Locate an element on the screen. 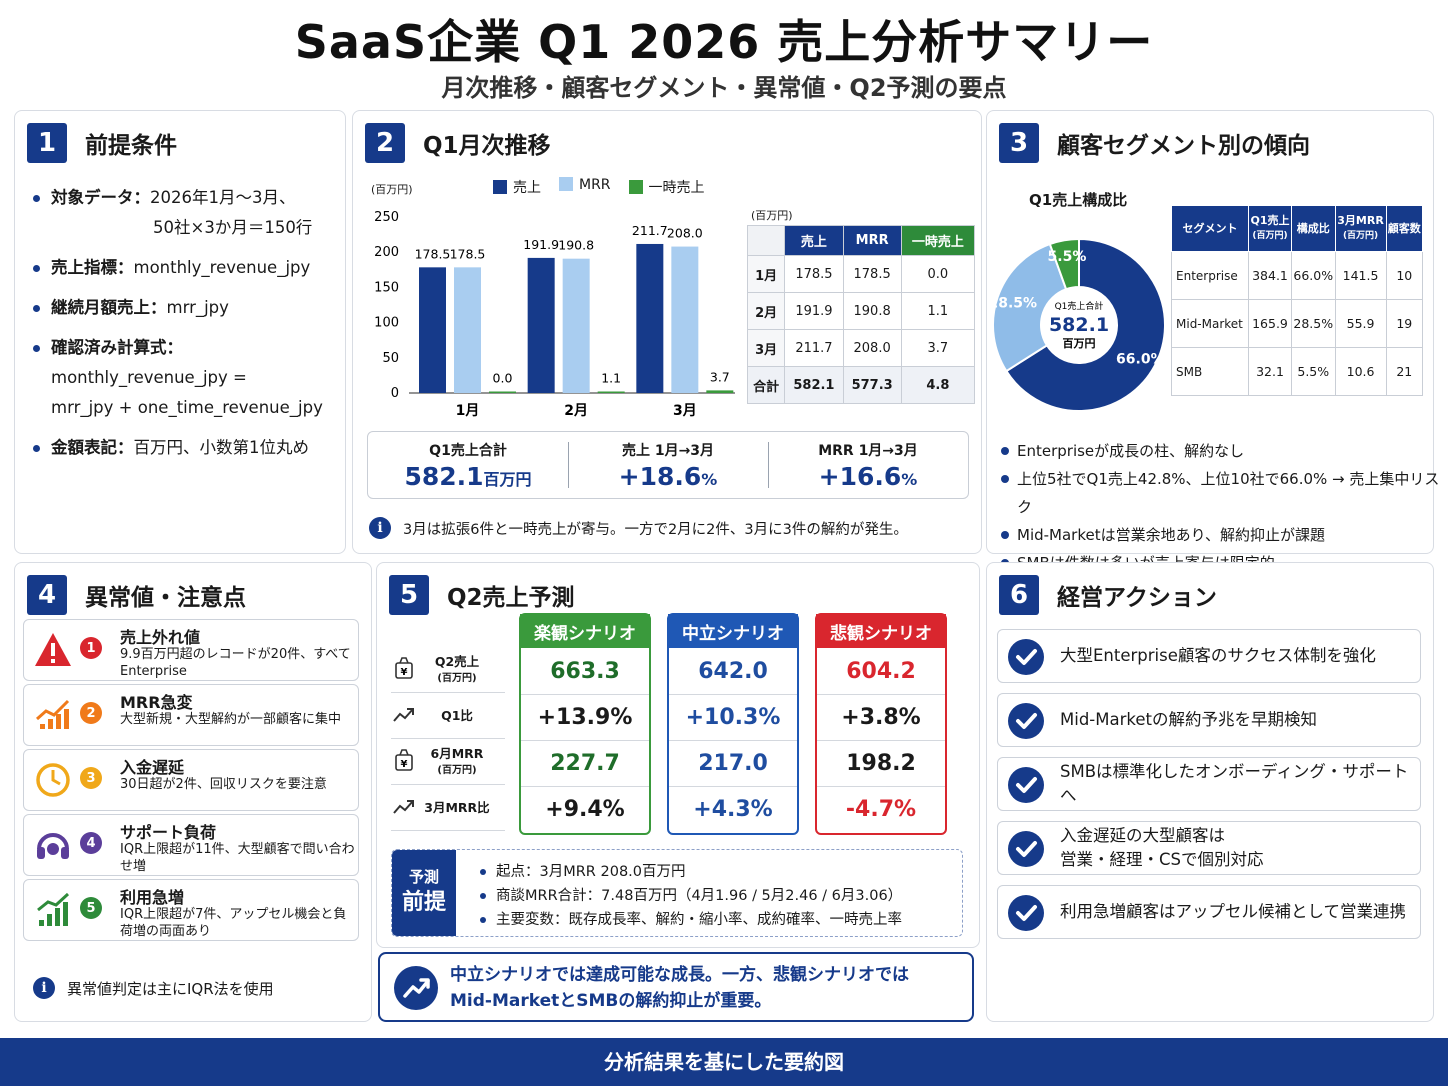 This screenshot has height=1086, width=1448. panel-number: 4 is located at coordinates (47, 595).